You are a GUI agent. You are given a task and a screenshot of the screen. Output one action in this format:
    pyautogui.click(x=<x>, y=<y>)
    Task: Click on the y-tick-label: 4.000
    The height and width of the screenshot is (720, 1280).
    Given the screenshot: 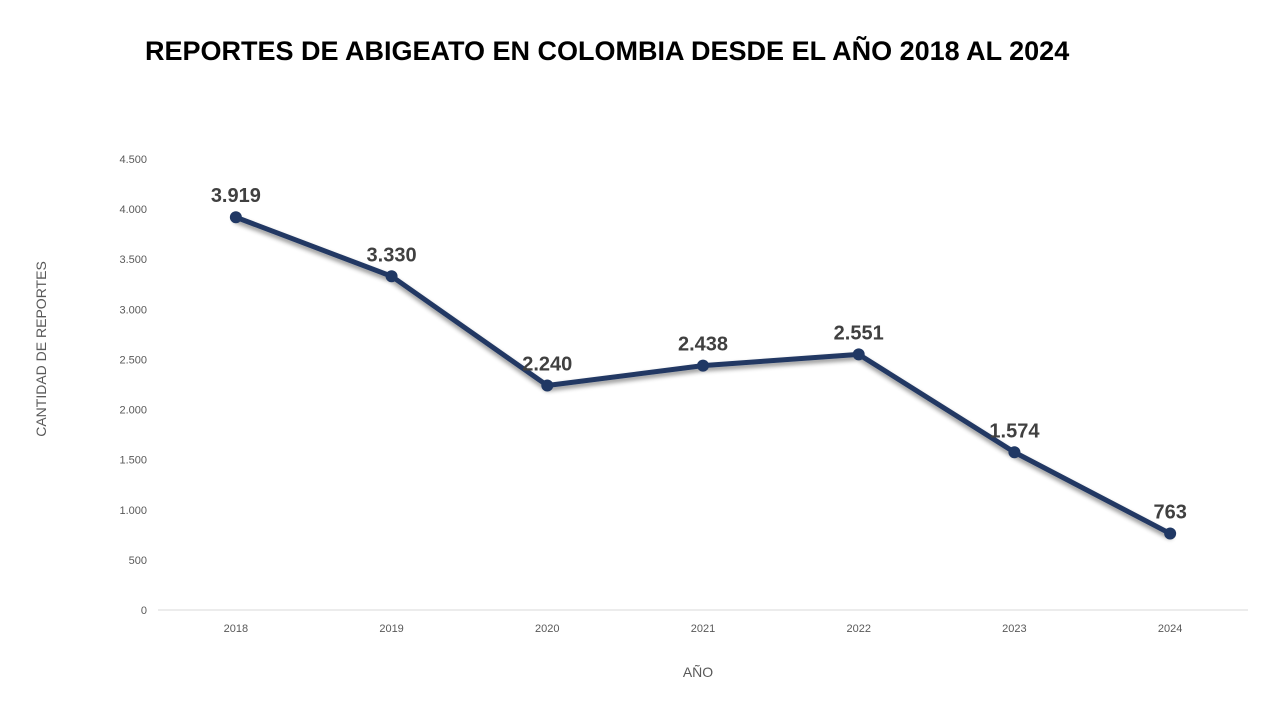 What is the action you would take?
    pyautogui.click(x=133, y=210)
    